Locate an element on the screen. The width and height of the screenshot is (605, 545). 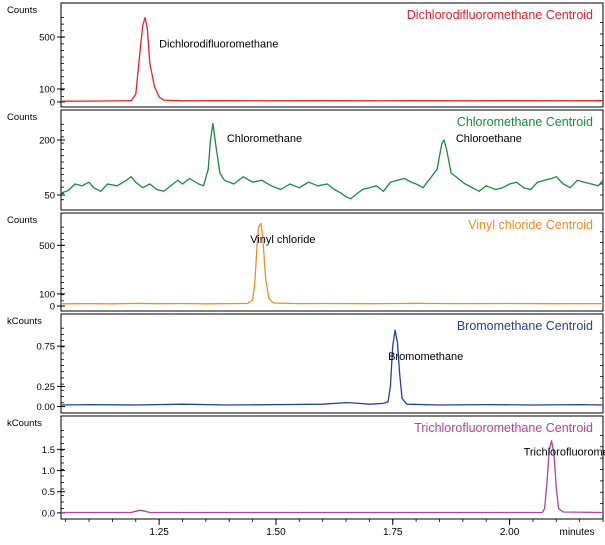
peak-label: Dichlorodifluoromethane is located at coordinates (218, 44).